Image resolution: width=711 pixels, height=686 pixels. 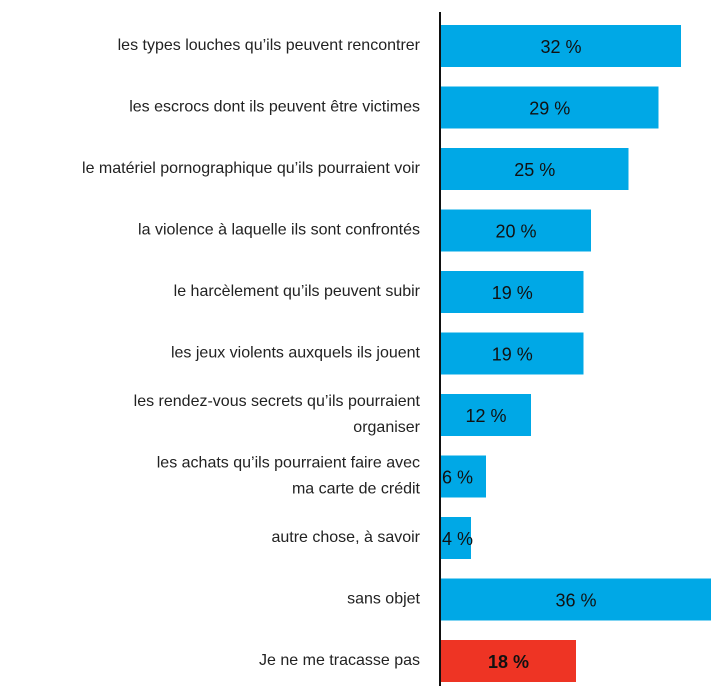 I want to click on value-label: 36 %, so click(x=575, y=600).